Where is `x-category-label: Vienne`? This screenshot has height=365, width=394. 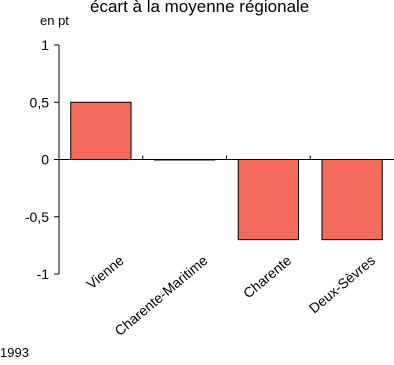 x-category-label: Vienne is located at coordinates (105, 272).